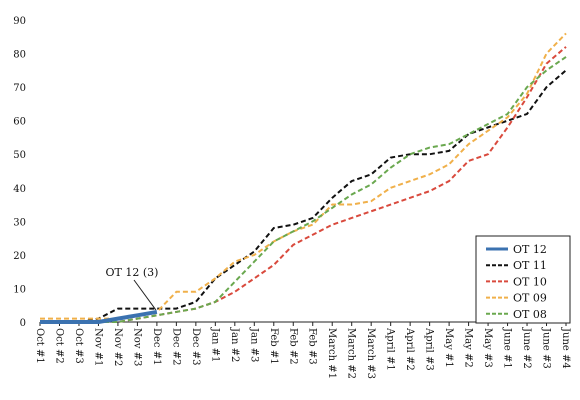 Image resolution: width=580 pixels, height=400 pixels. I want to click on x-tick-label: Jan #3, so click(253, 344).